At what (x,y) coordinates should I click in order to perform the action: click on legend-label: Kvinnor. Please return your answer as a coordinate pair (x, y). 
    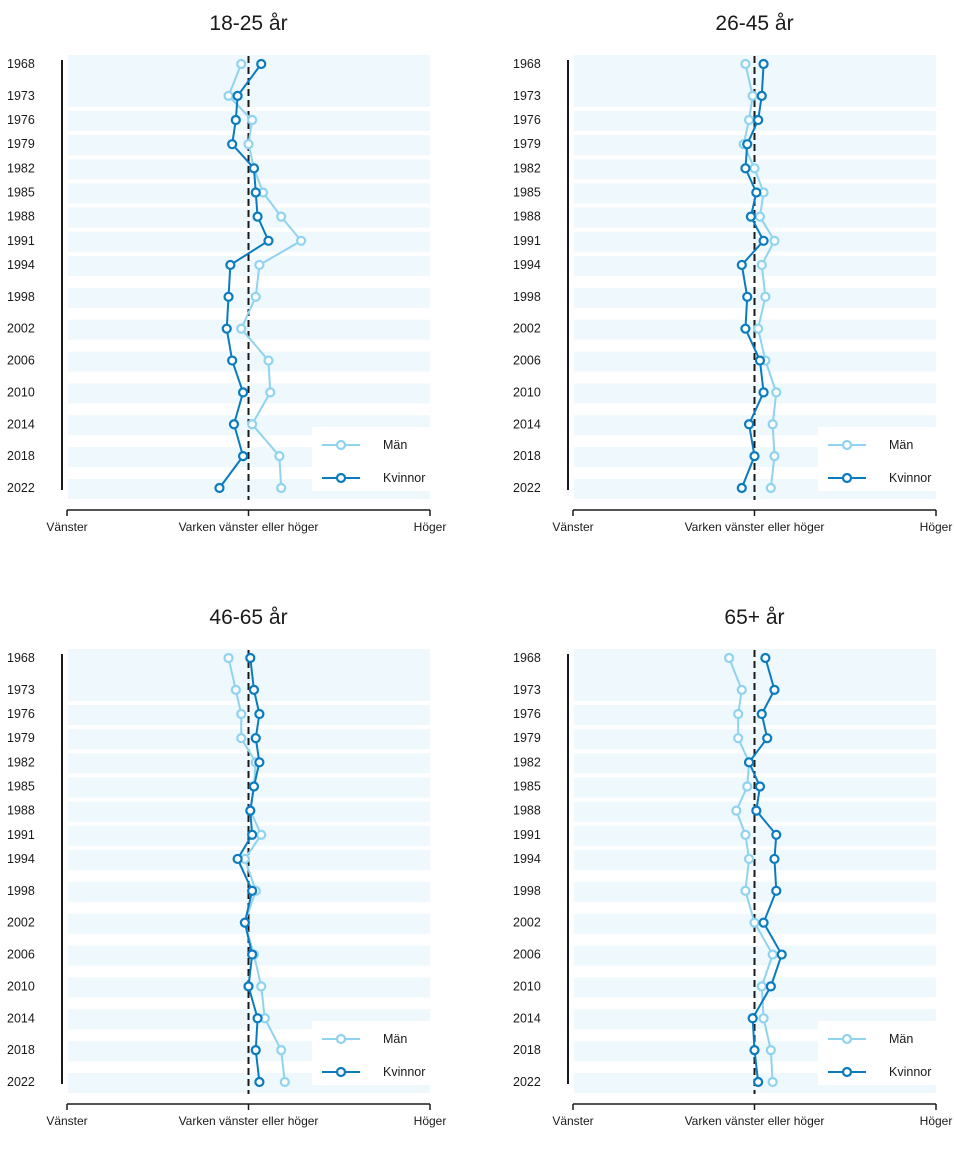
    Looking at the image, I should click on (910, 1072).